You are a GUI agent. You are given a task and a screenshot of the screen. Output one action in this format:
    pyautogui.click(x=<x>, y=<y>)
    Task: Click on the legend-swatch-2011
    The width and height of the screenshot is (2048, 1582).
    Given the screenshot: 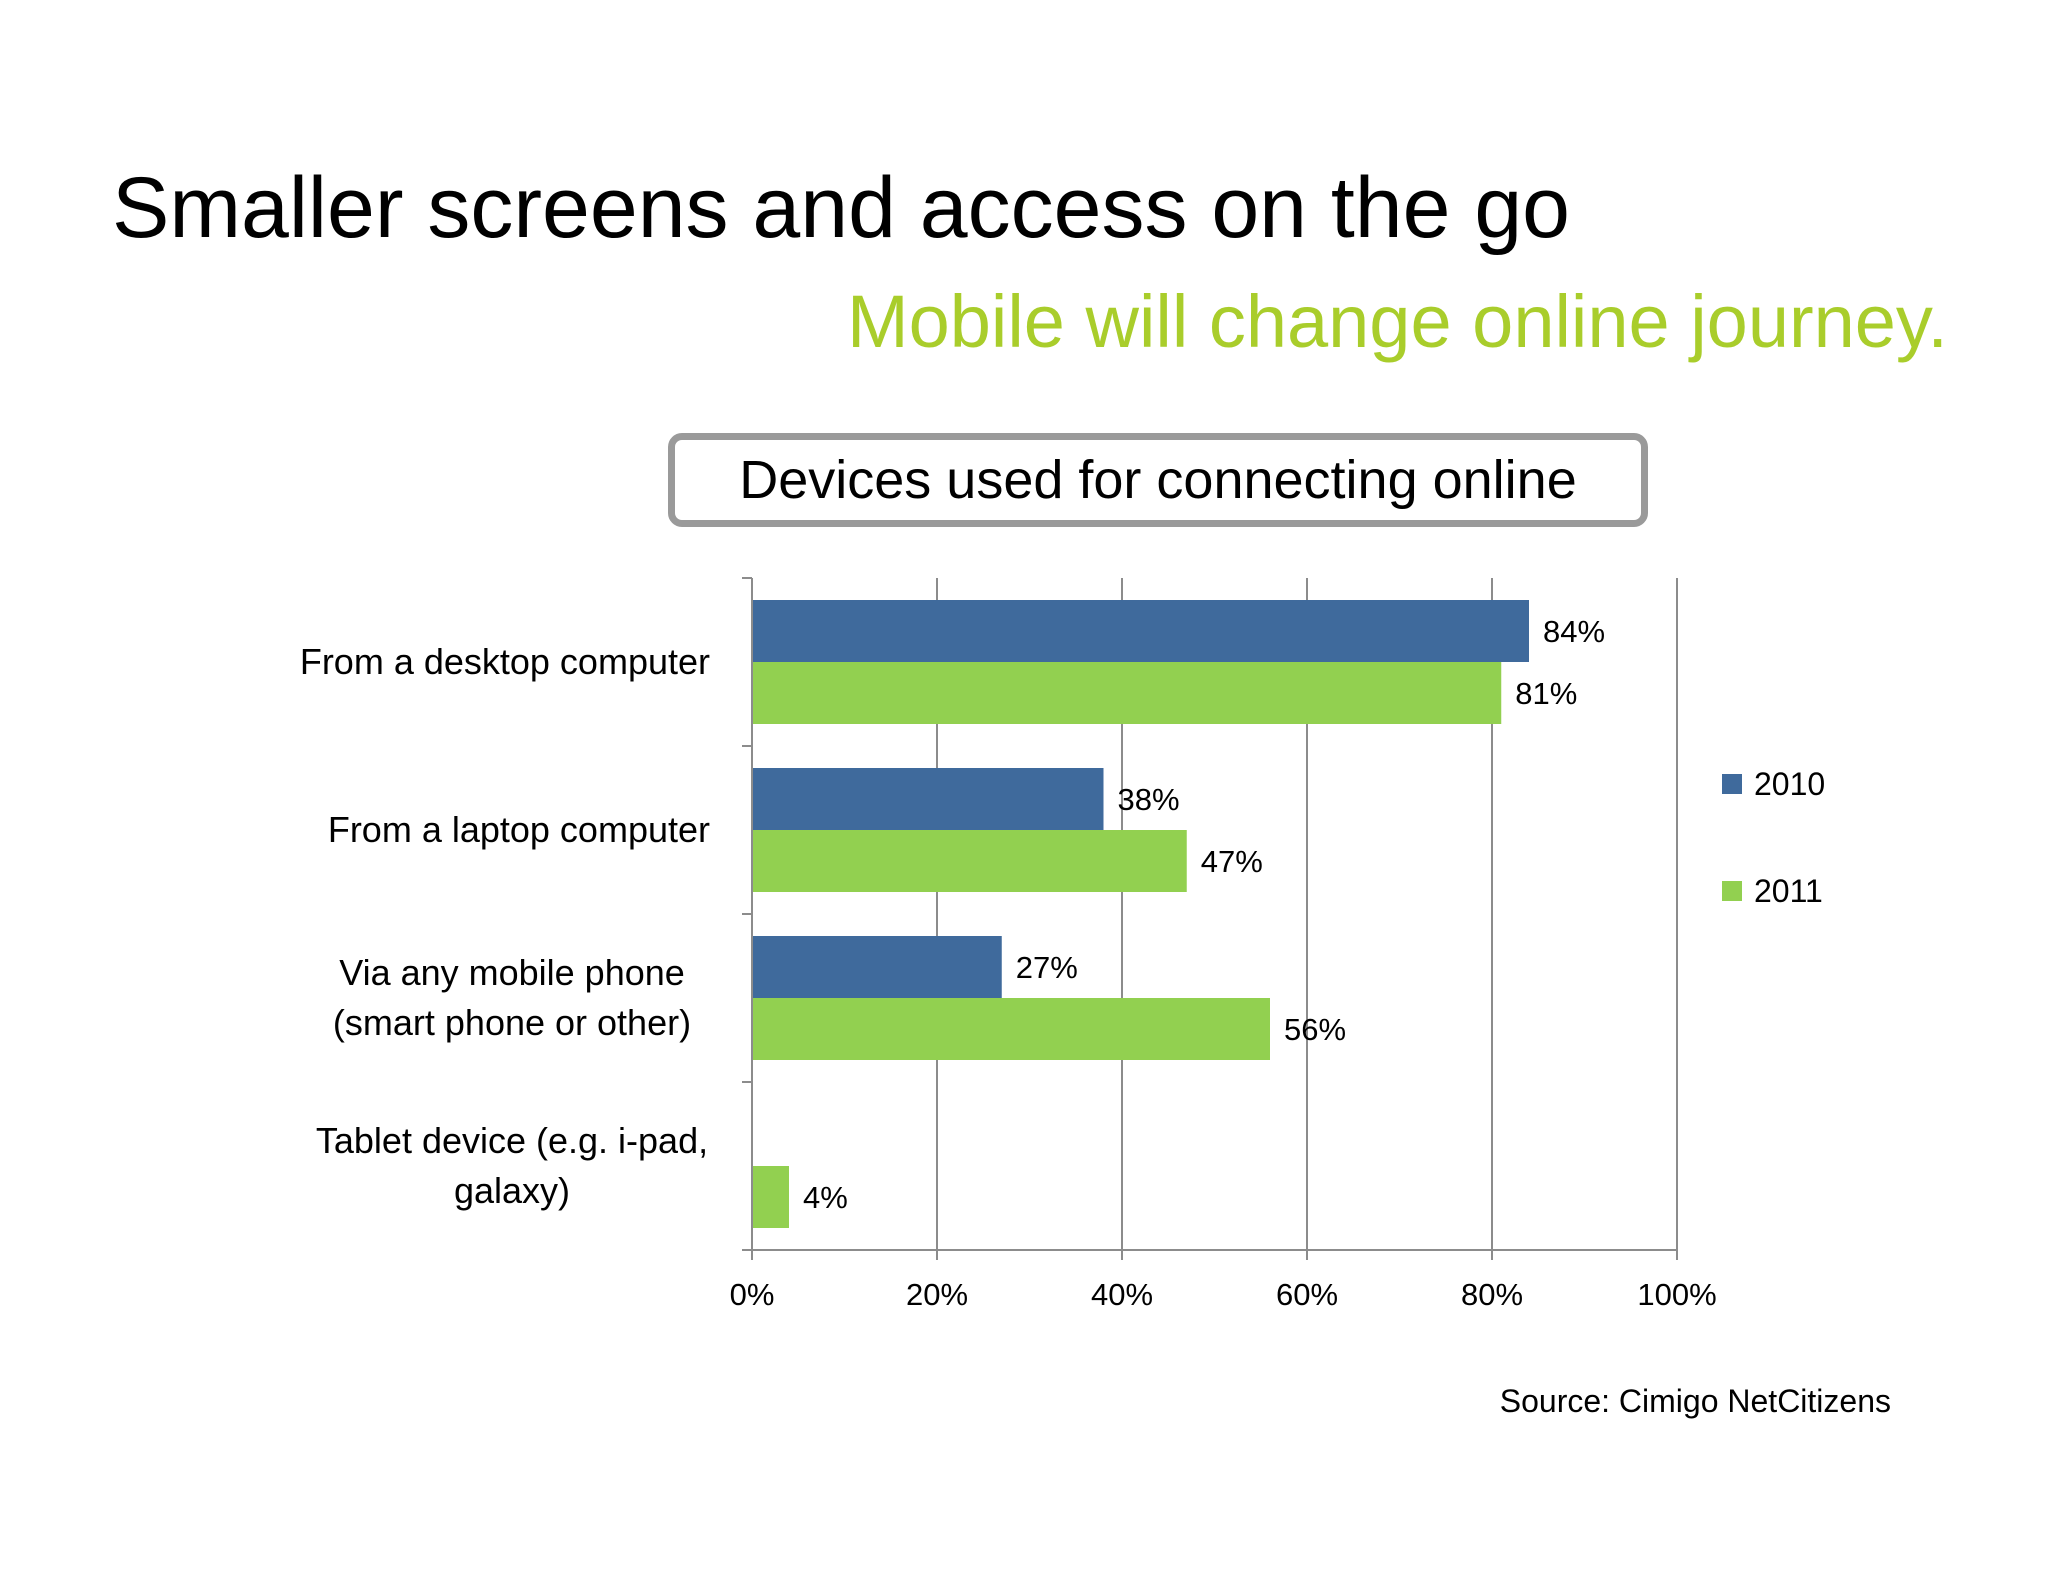 What is the action you would take?
    pyautogui.click(x=1732, y=891)
    